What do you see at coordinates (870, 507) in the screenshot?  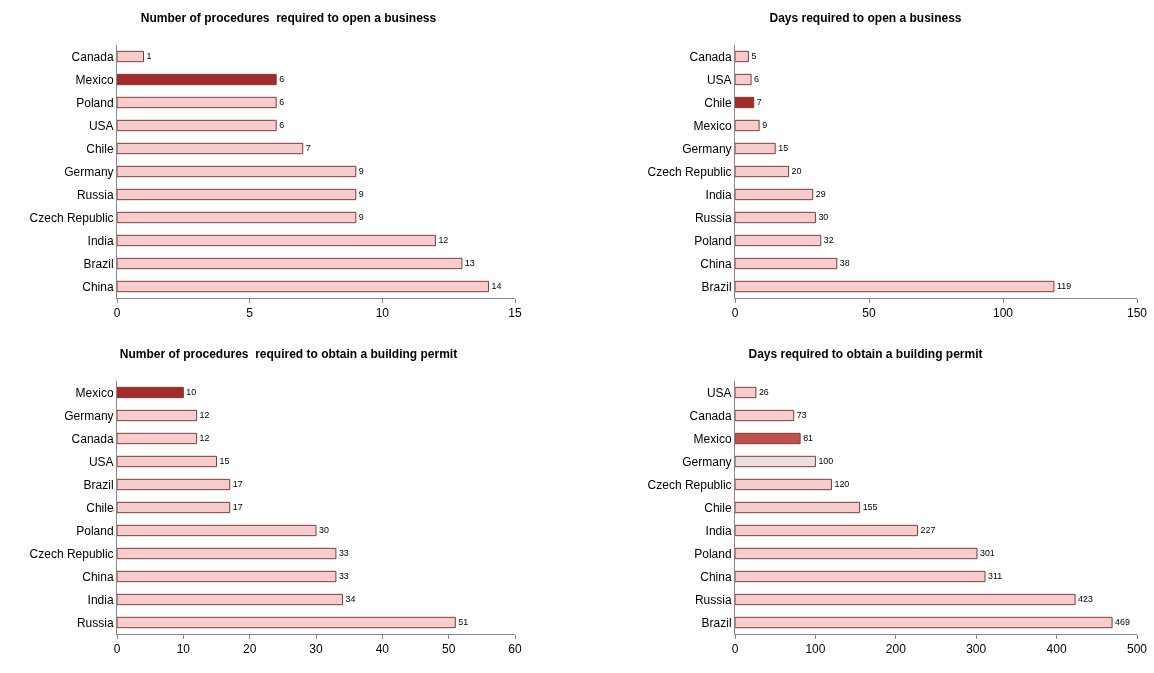 I see `data-label: 155` at bounding box center [870, 507].